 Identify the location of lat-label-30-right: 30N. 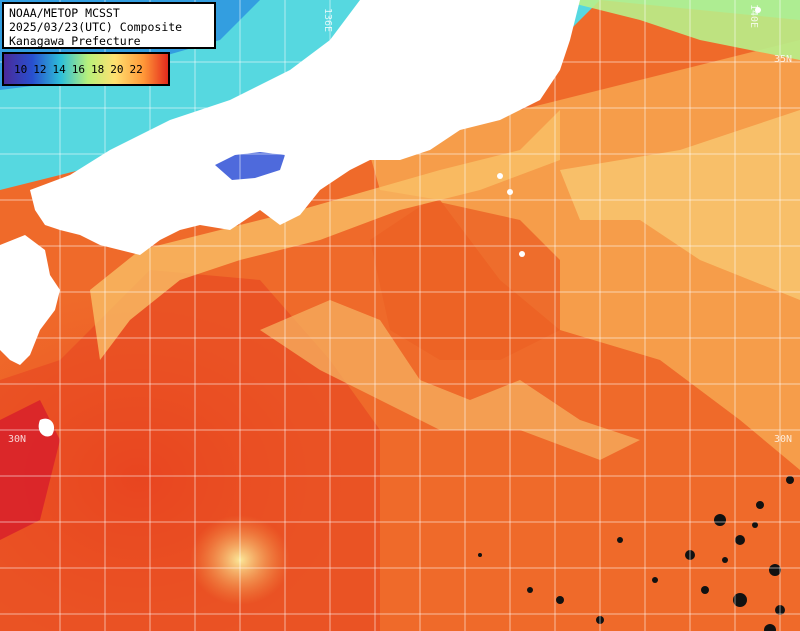
(783, 439).